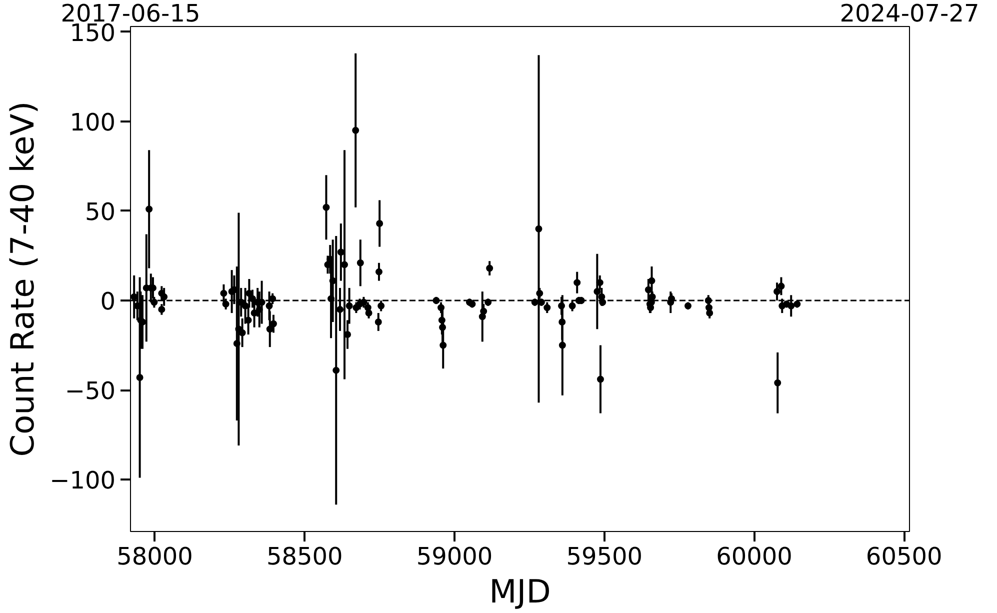 The width and height of the screenshot is (997, 613). What do you see at coordinates (754, 556) in the screenshot?
I see `x-tick-label: 60000` at bounding box center [754, 556].